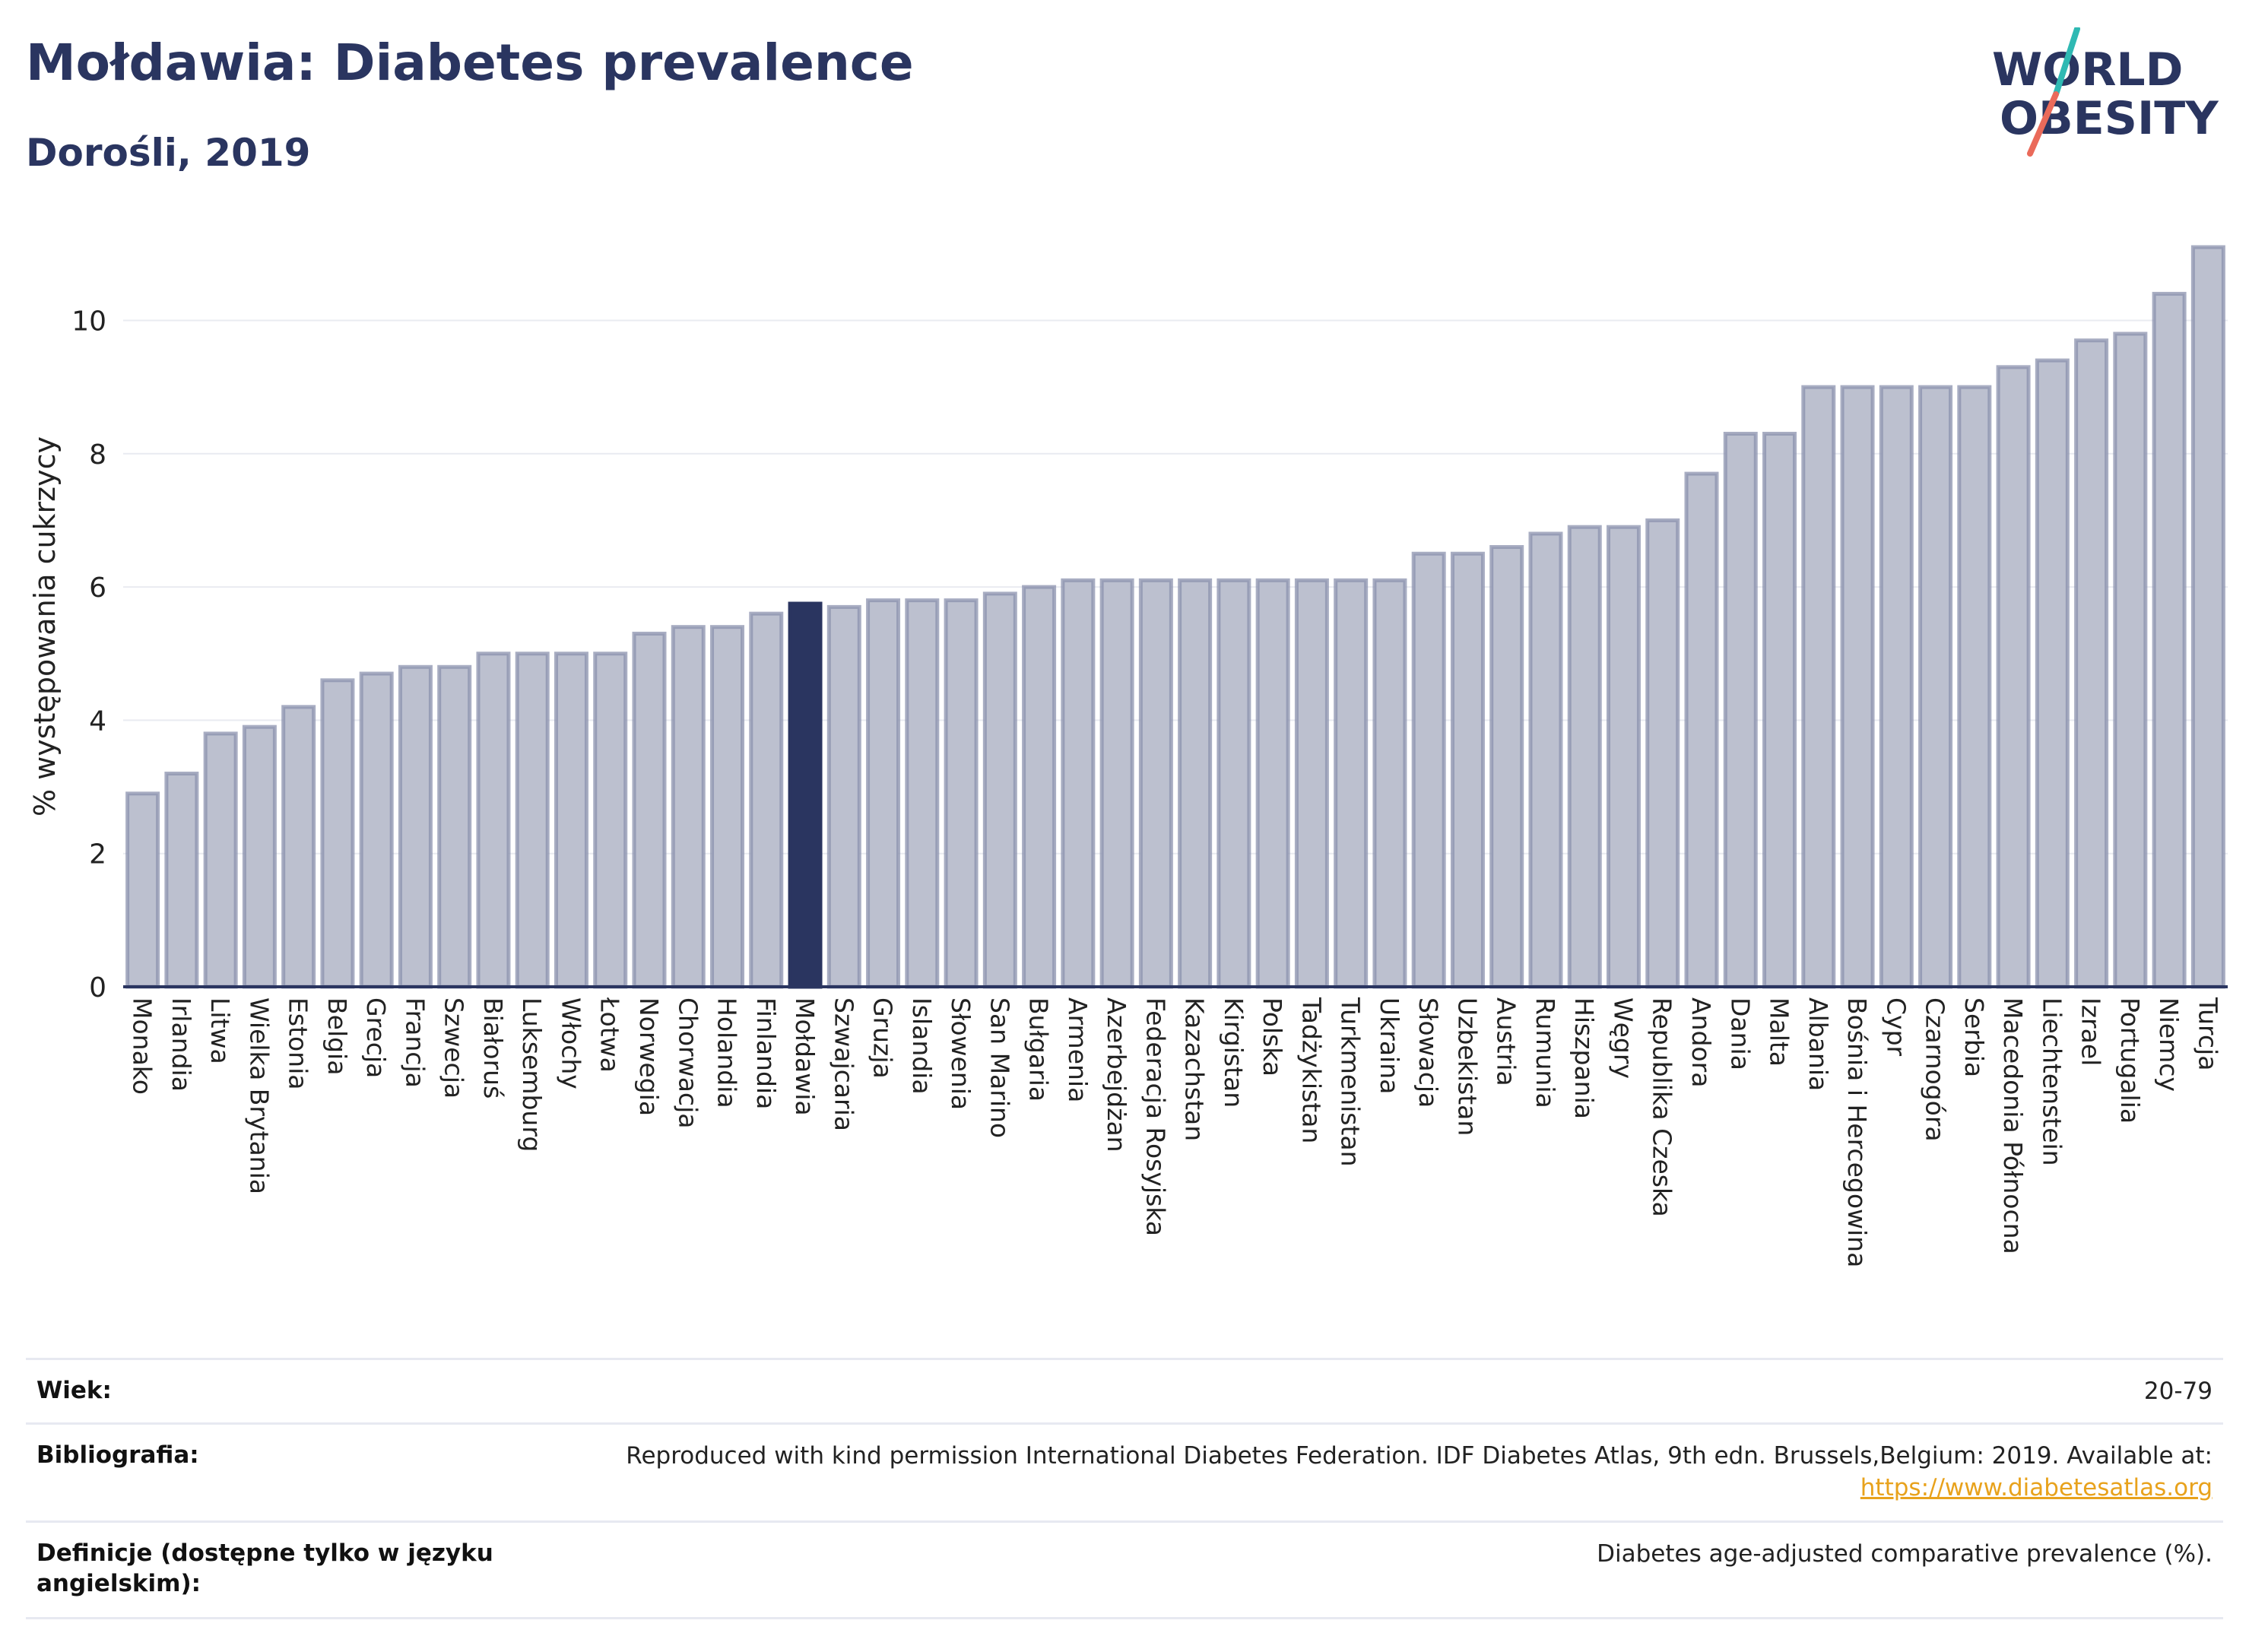 The height and width of the screenshot is (1652, 2249). Describe the element at coordinates (220, 1030) in the screenshot. I see `x-tick-label: Litwa` at that location.